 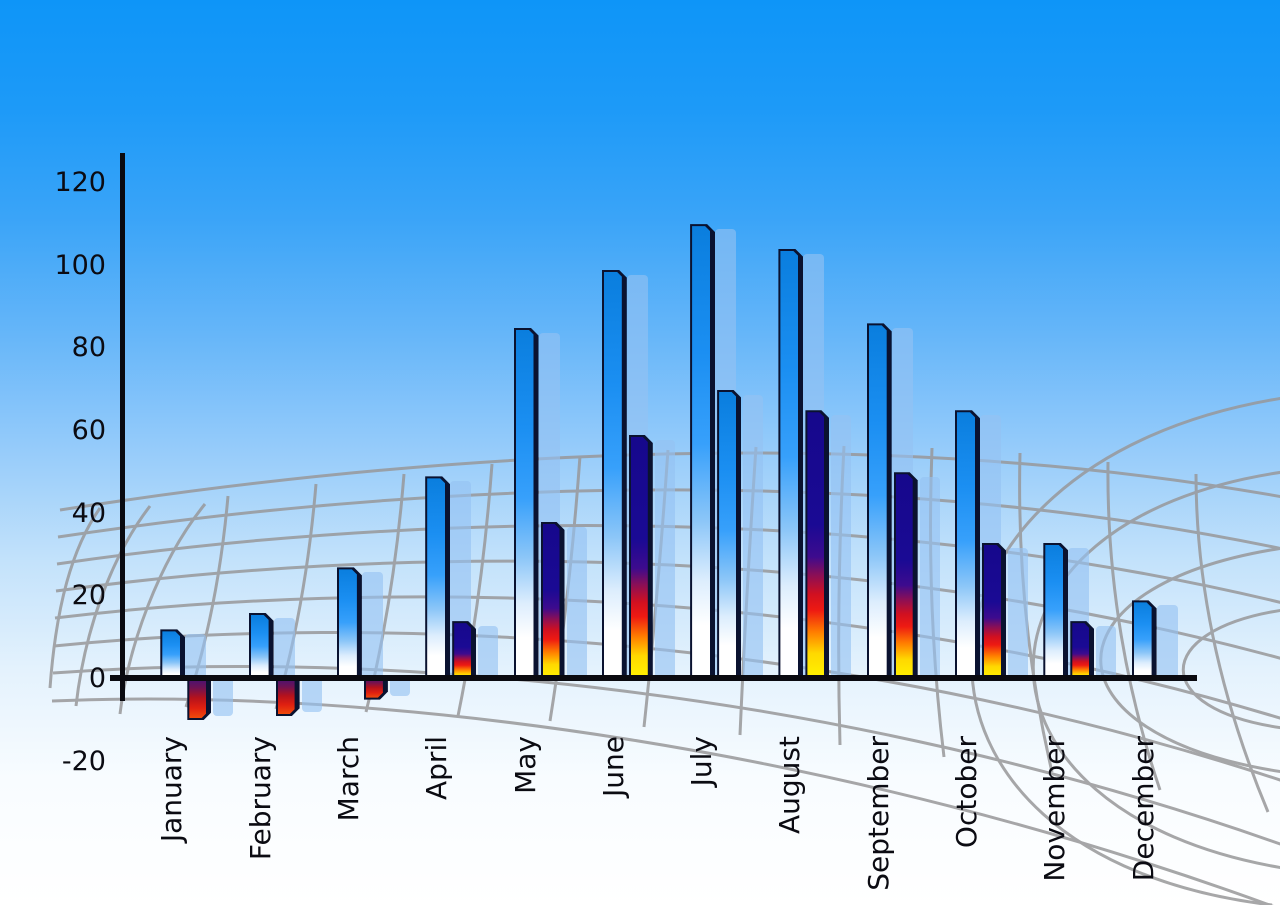 I want to click on x-label-May: May, so click(x=525, y=765).